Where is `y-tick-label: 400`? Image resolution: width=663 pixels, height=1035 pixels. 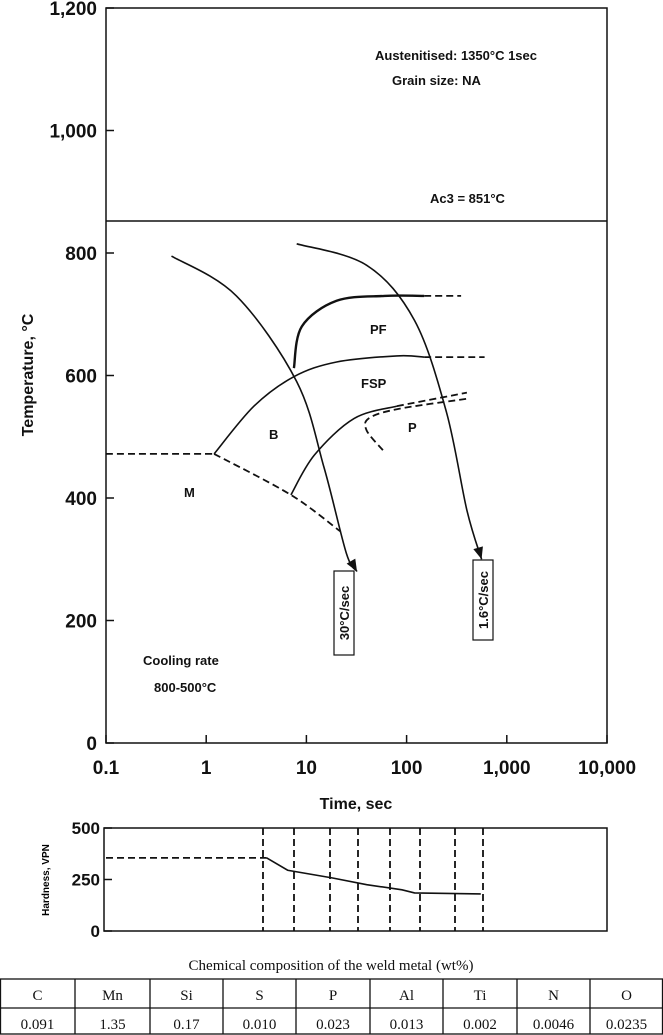
y-tick-label: 400 is located at coordinates (81, 499).